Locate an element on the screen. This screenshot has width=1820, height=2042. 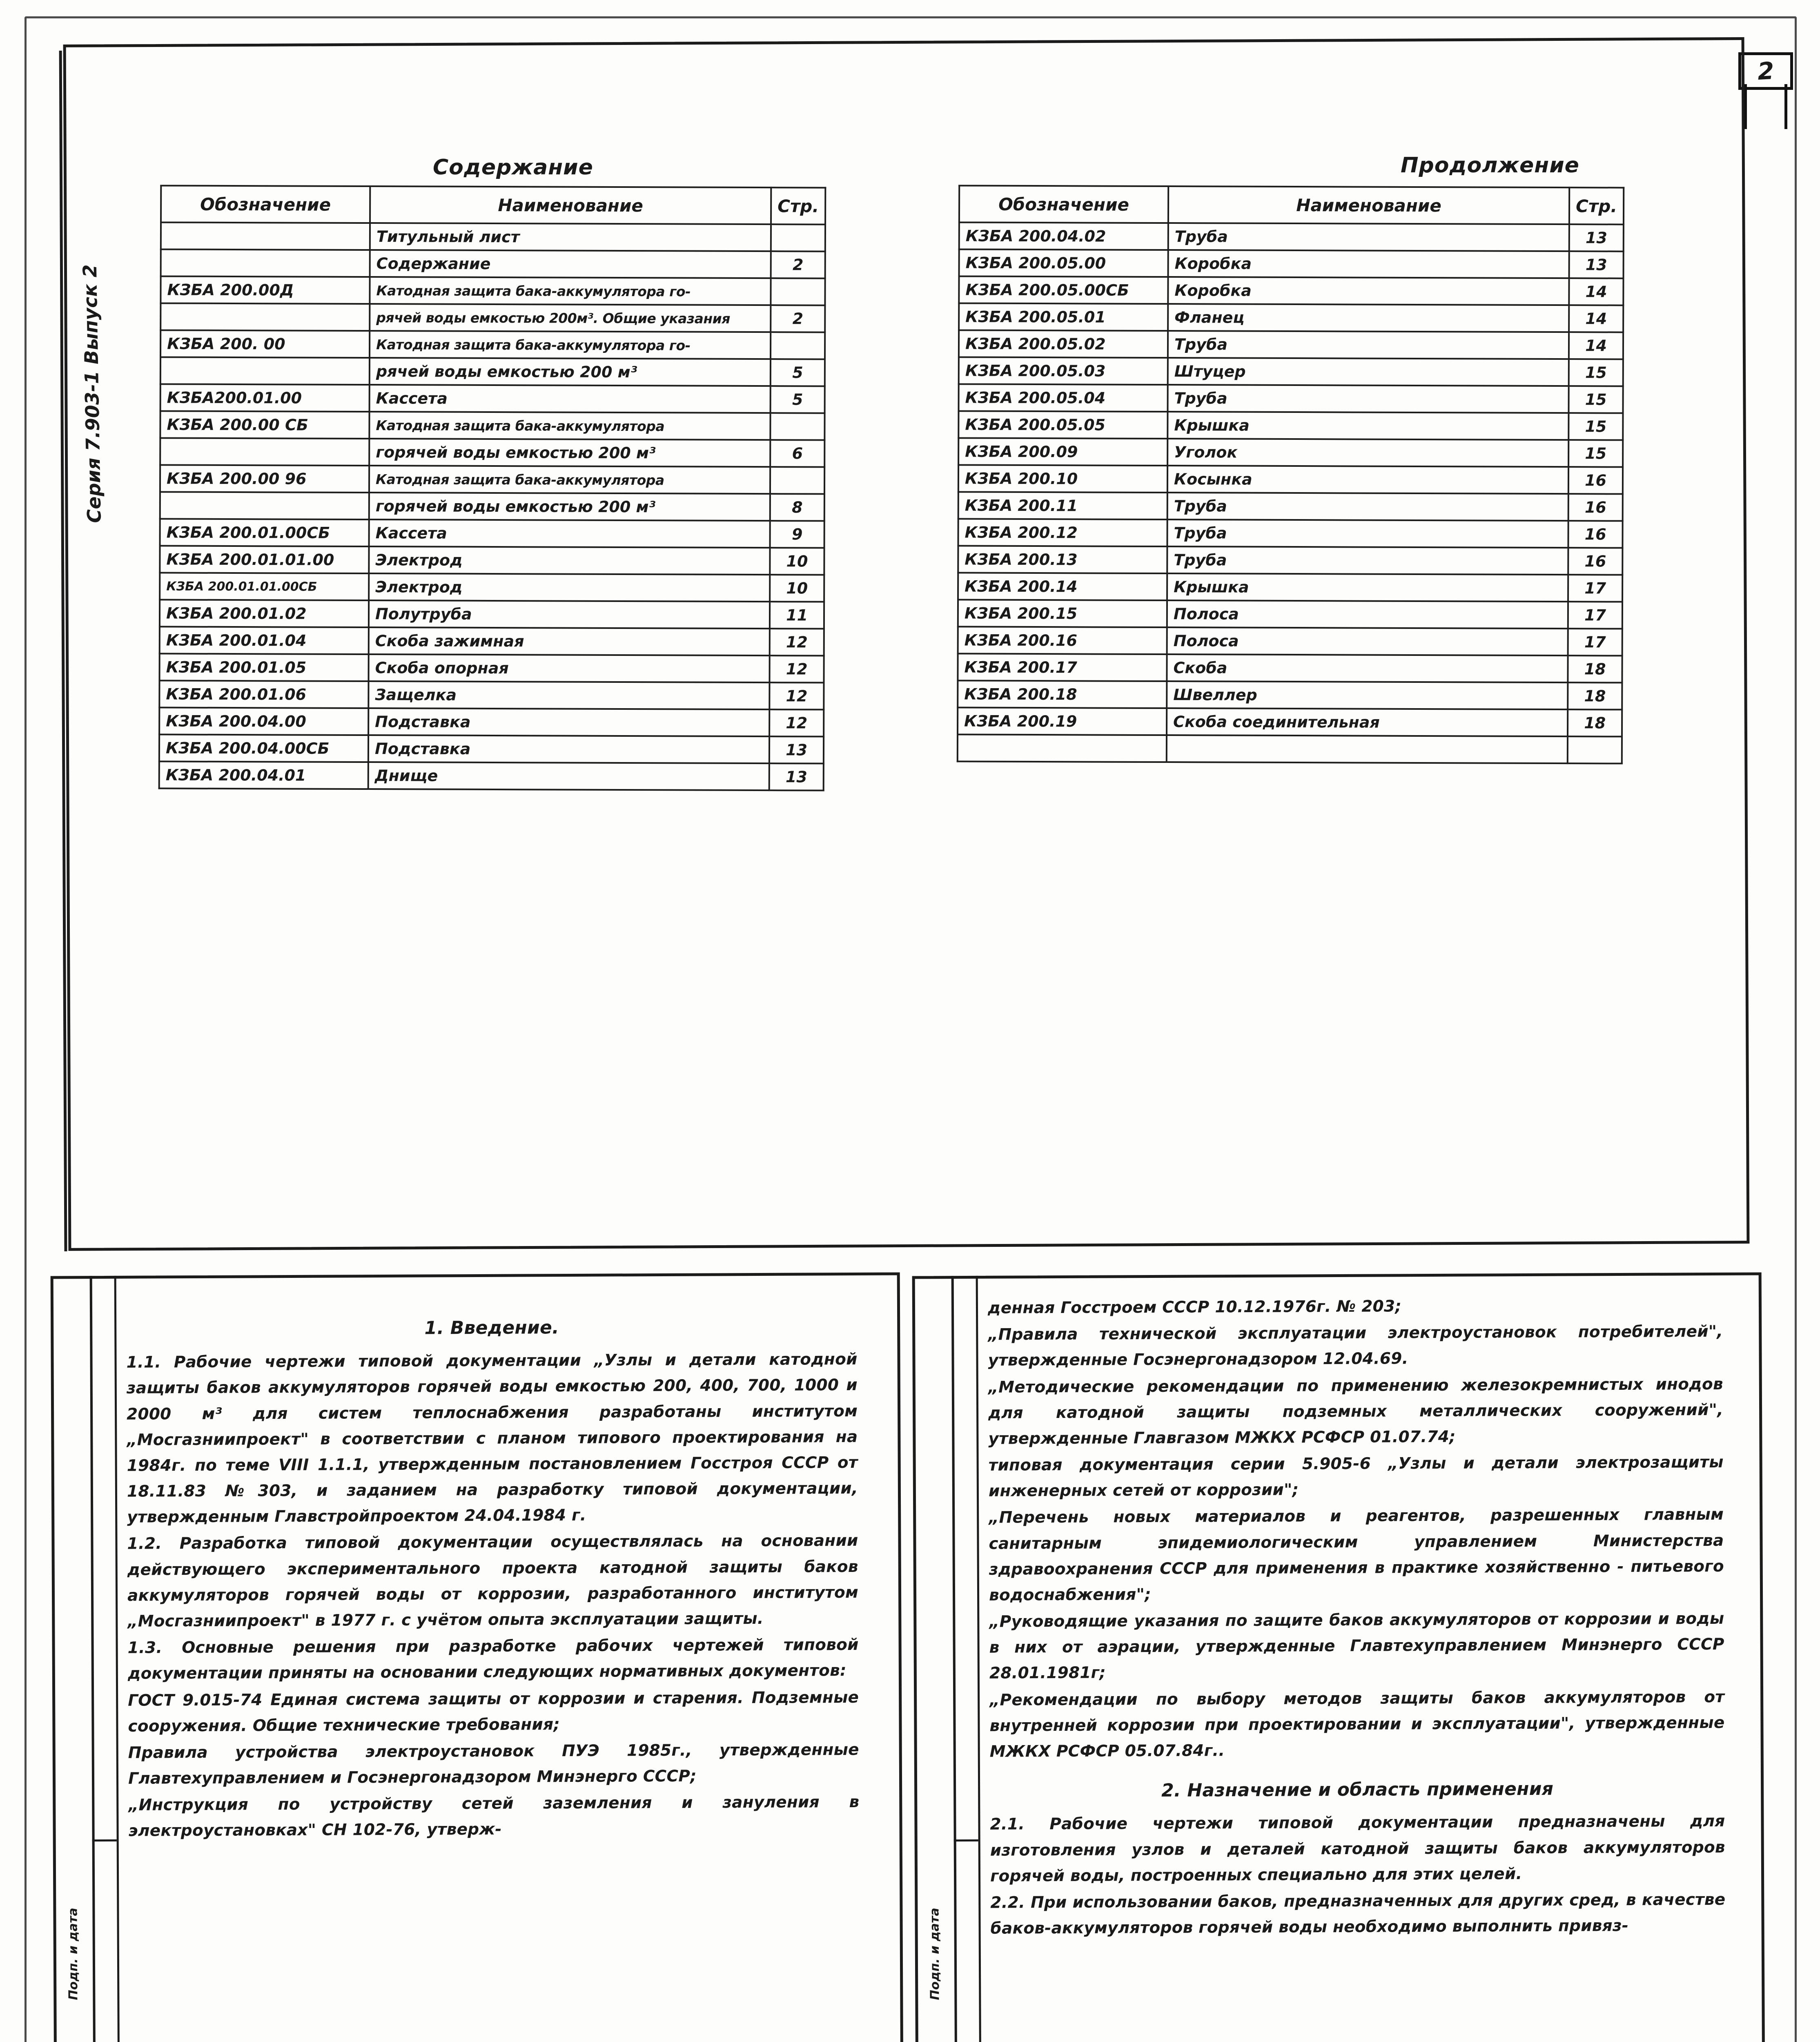
row-code: КЗБА 200.04.00 is located at coordinates (264, 721).